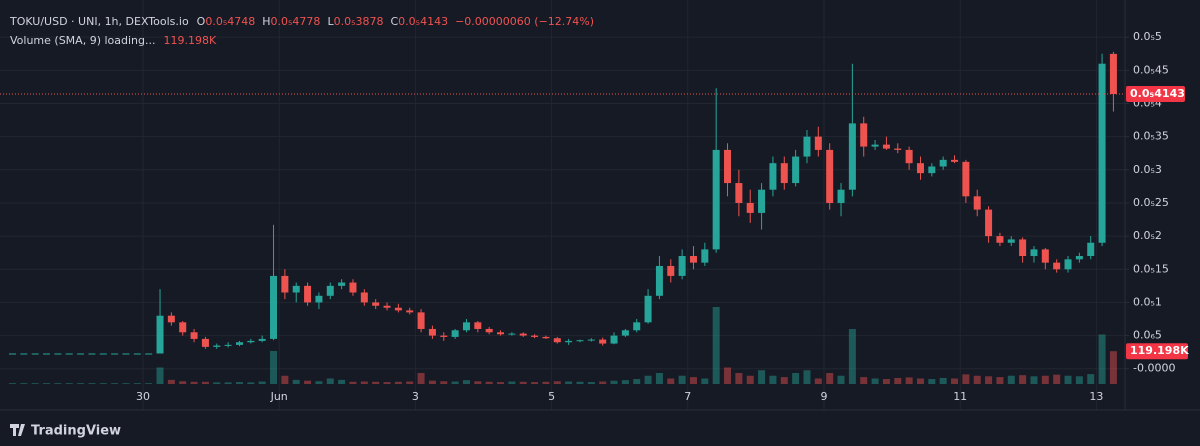 This screenshot has height=446, width=1200. I want to click on y-tick-label: 0.0₅5, so click(1147, 36).